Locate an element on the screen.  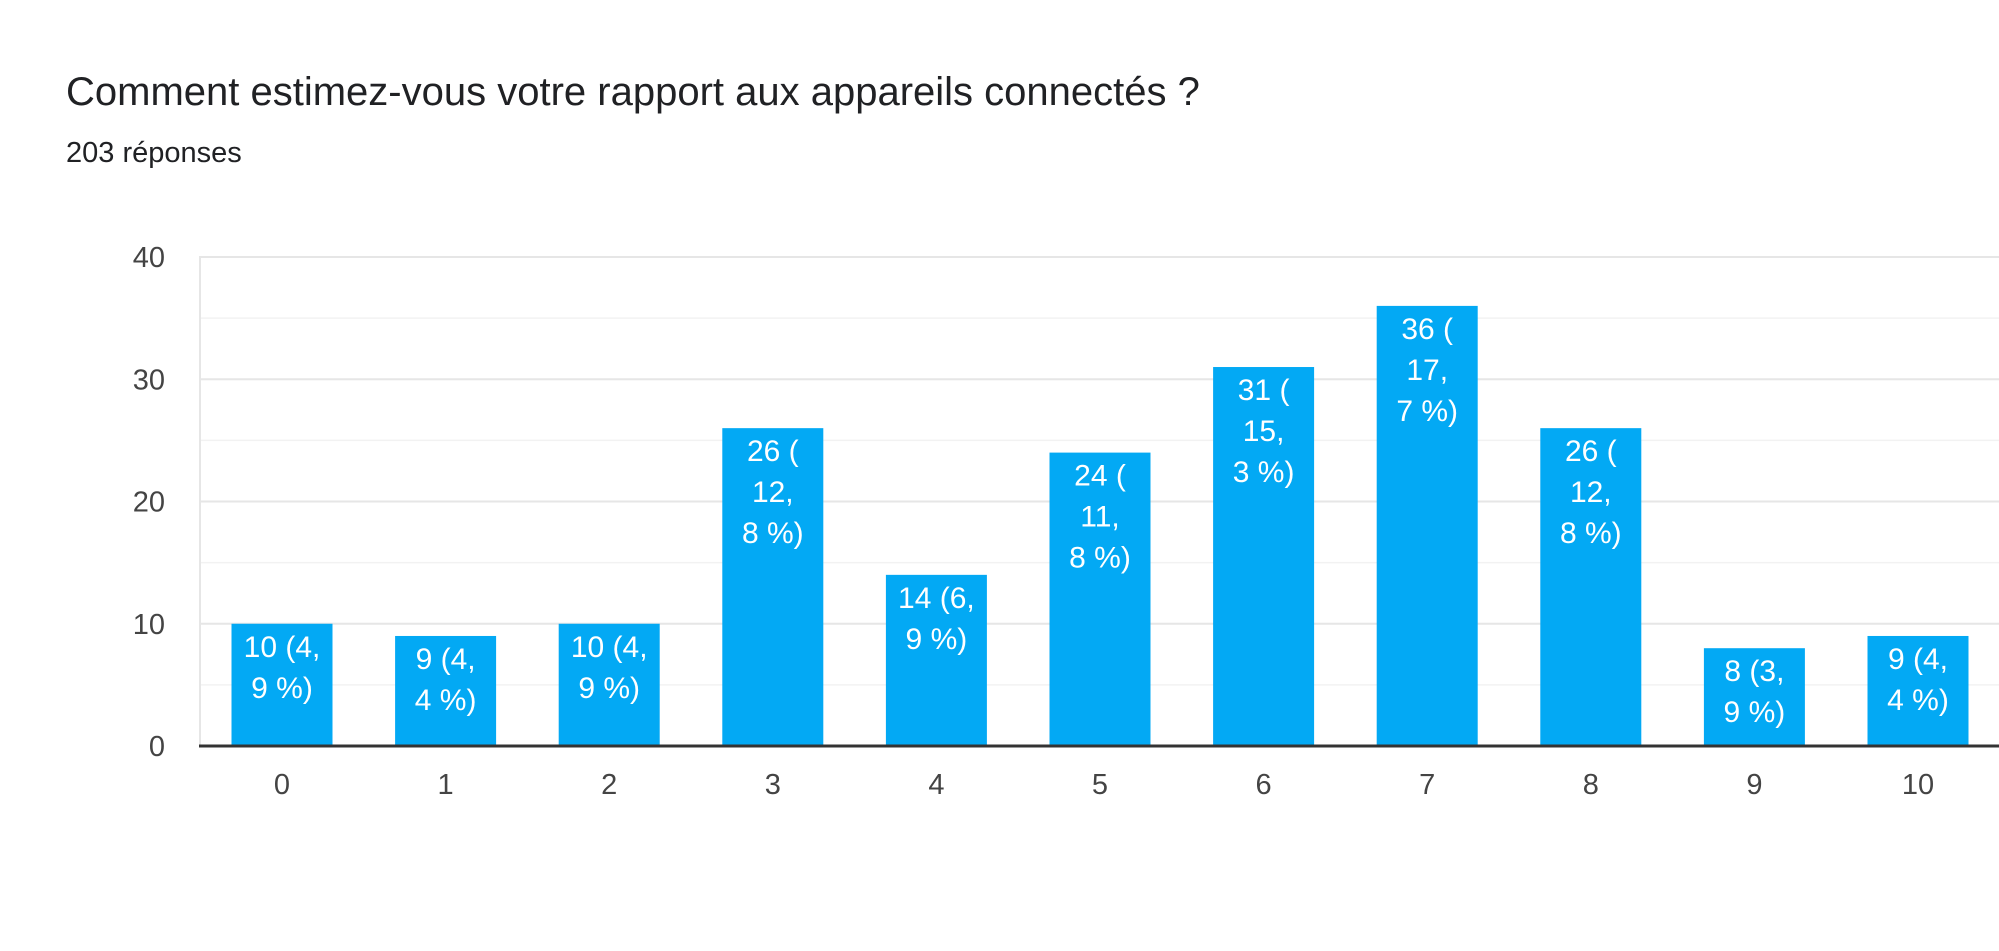
bar-data-label: 36 (17, 7 %) is located at coordinates (1427, 370).